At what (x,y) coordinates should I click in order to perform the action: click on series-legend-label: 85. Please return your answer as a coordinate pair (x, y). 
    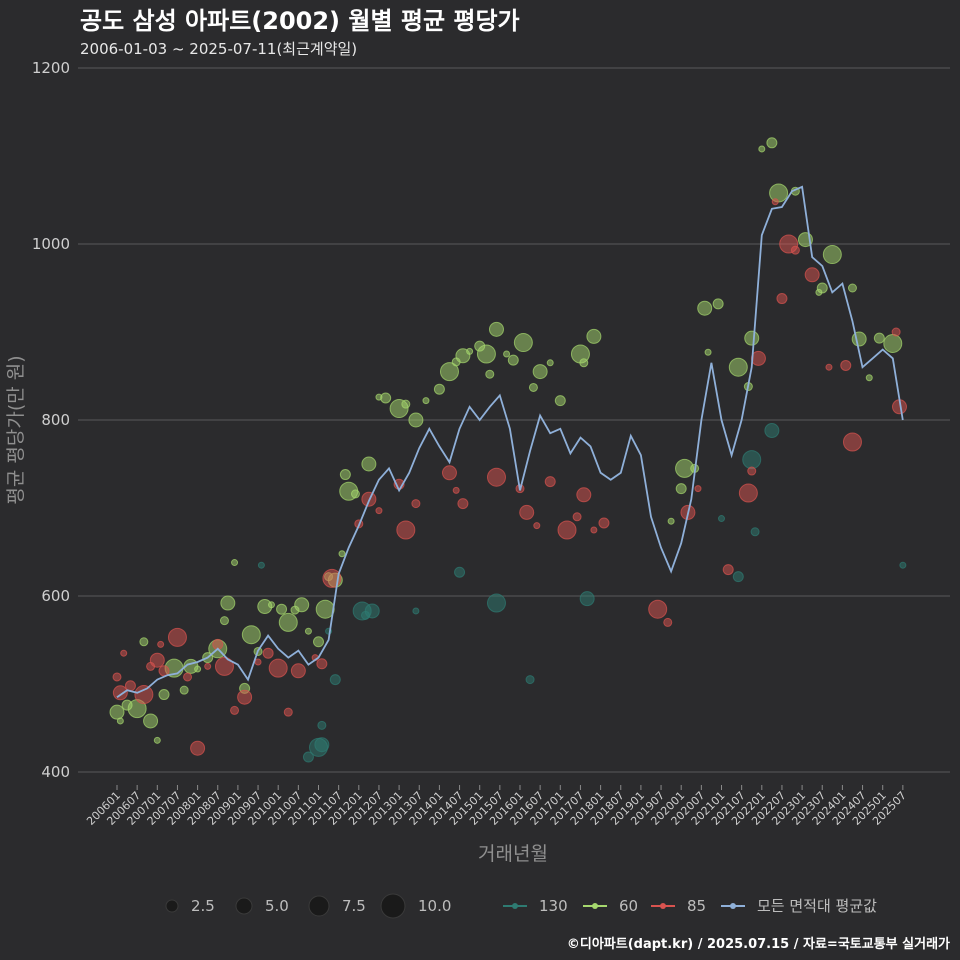
    Looking at the image, I should click on (696, 906).